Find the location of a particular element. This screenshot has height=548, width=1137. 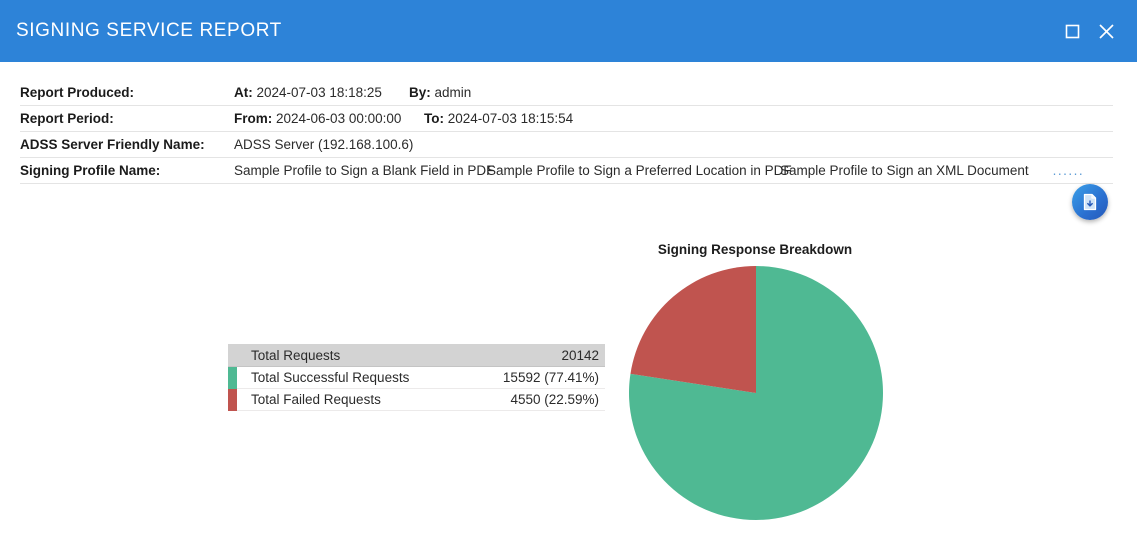

signing-response-pie-chart is located at coordinates (756, 393).